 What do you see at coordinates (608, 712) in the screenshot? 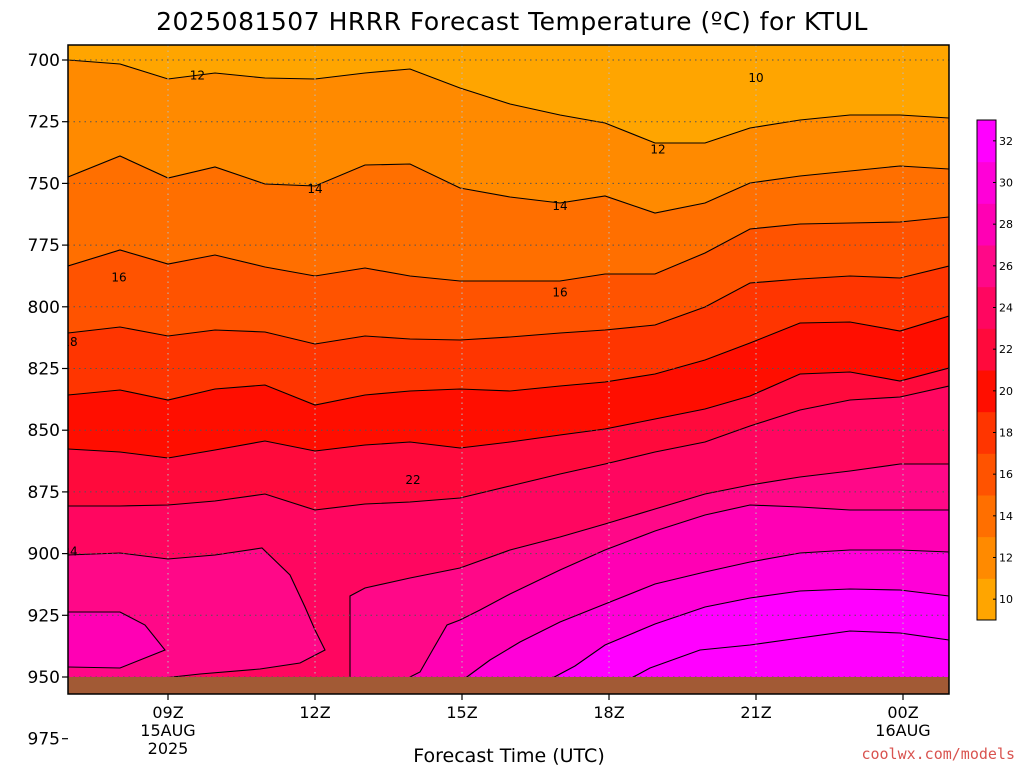
I see `x-tick-label: 18Z` at bounding box center [608, 712].